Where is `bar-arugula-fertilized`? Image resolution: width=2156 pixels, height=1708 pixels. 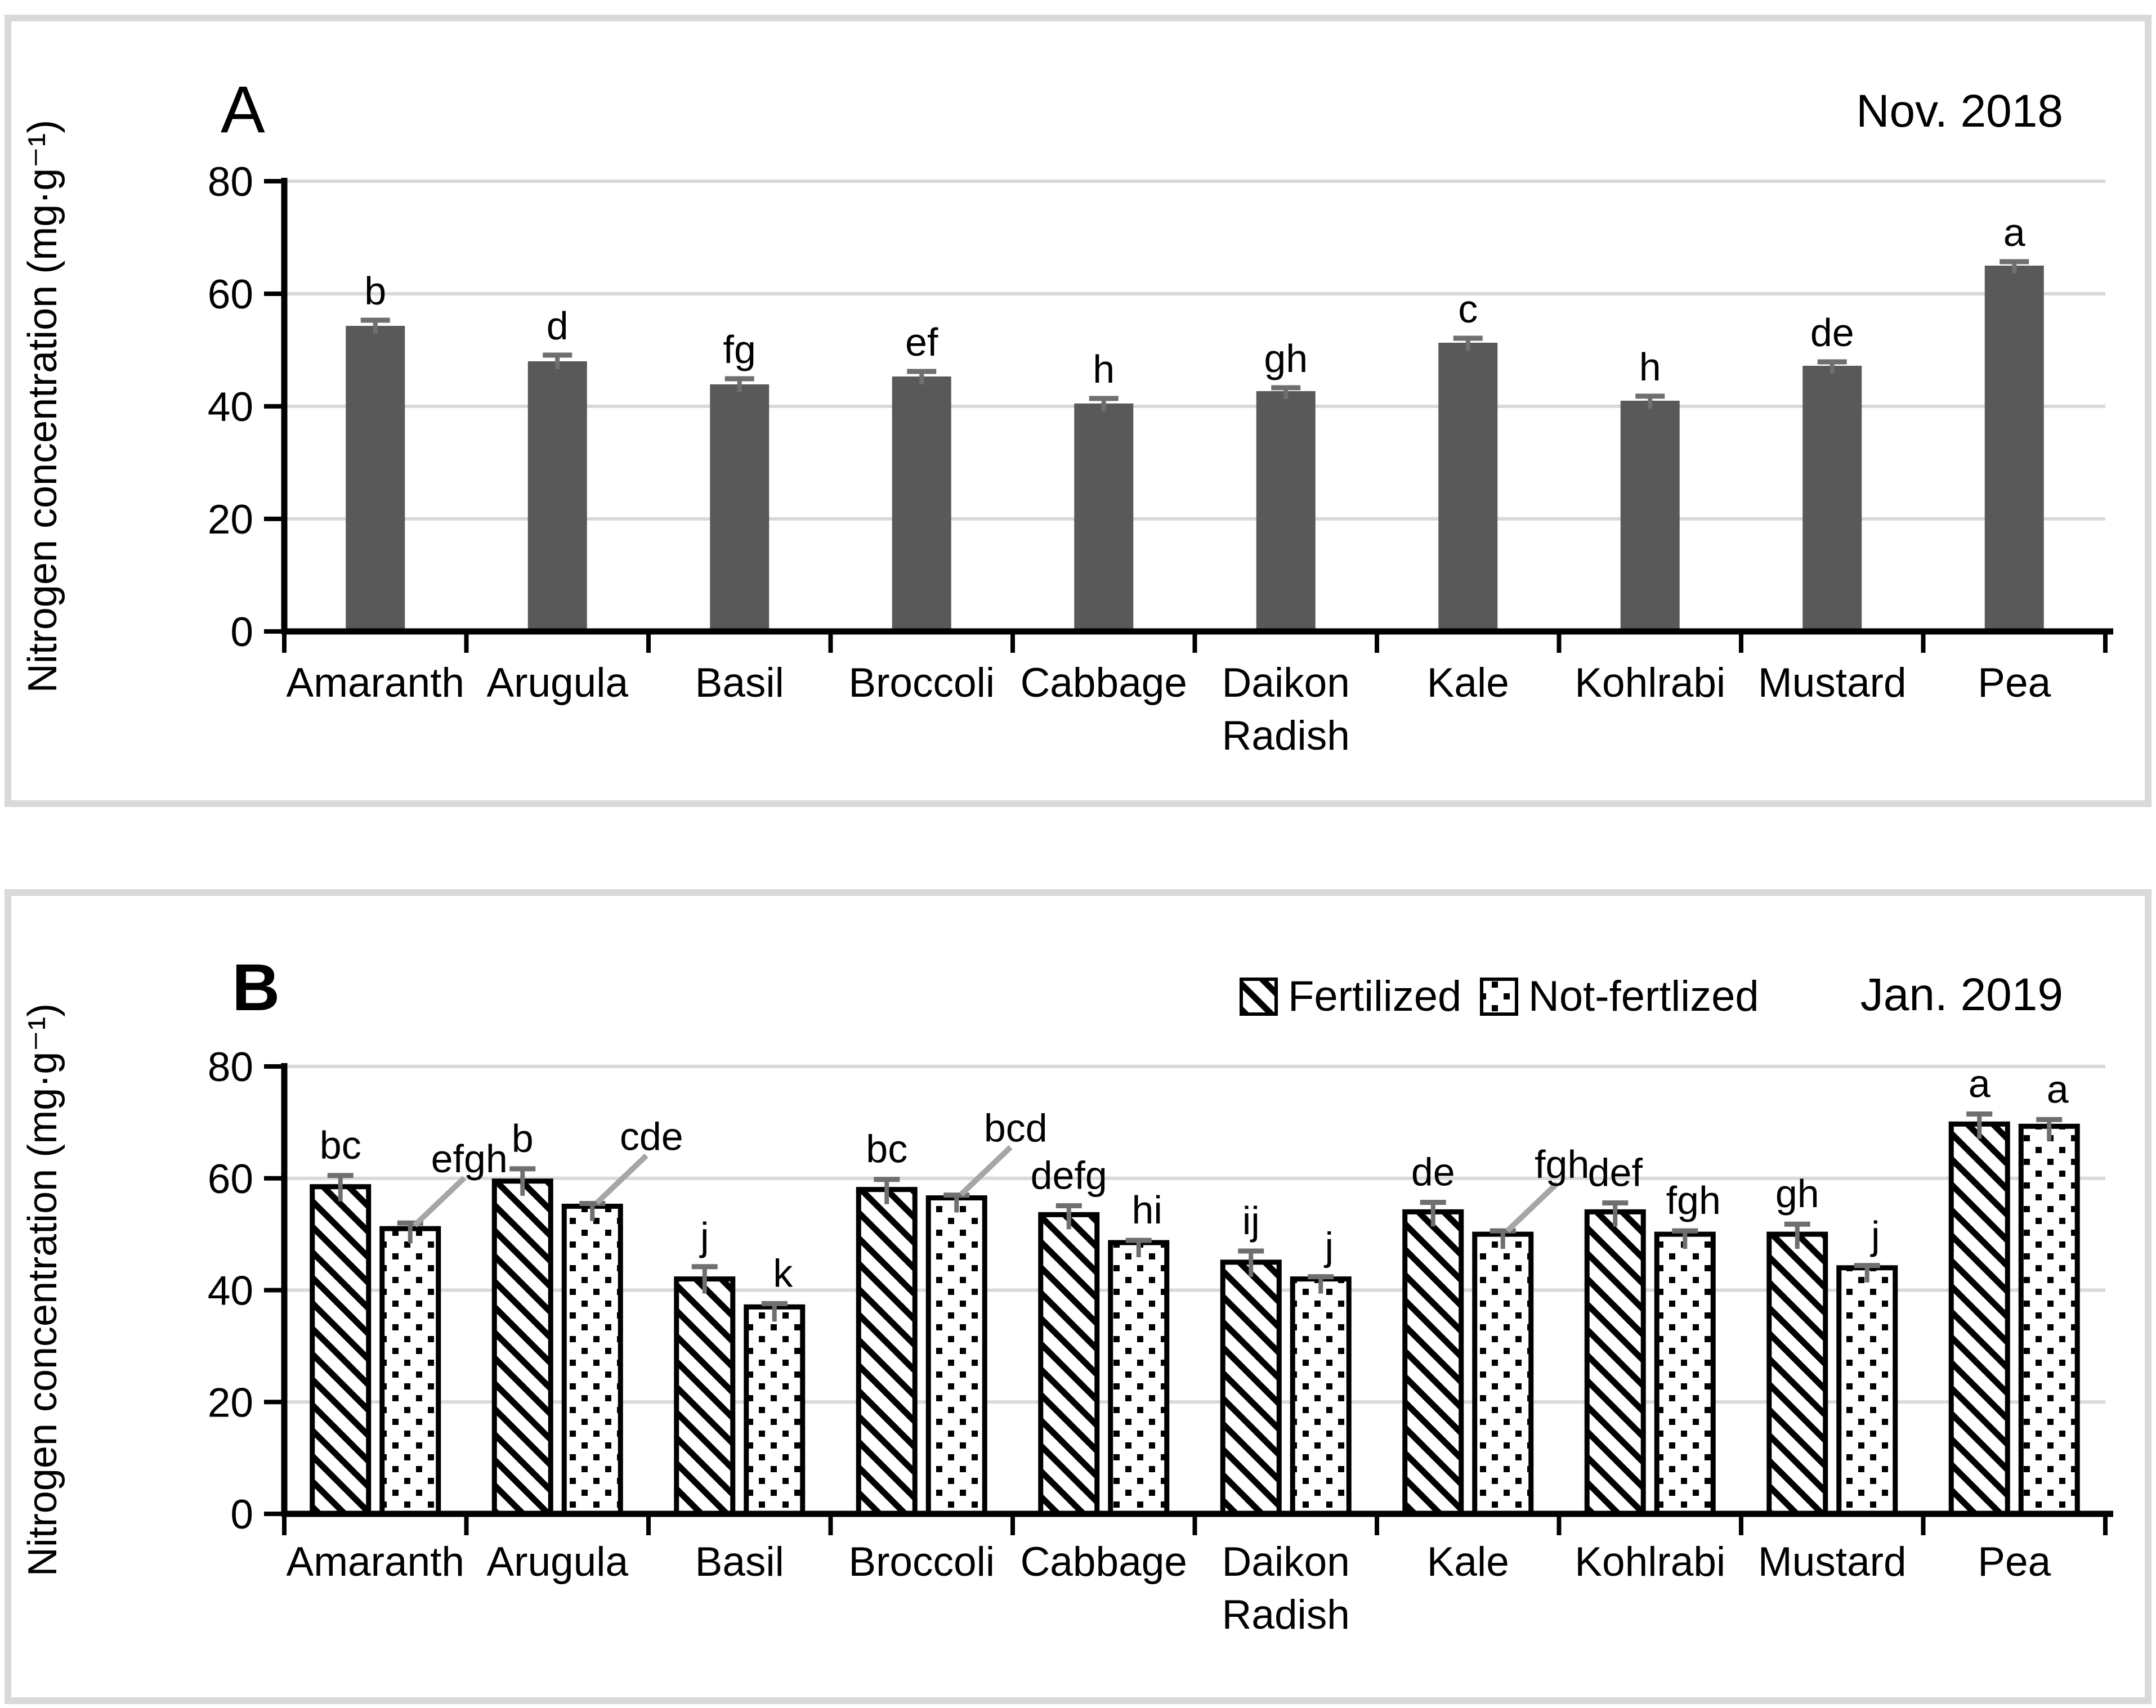
bar-arugula-fertilized is located at coordinates (522, 1347).